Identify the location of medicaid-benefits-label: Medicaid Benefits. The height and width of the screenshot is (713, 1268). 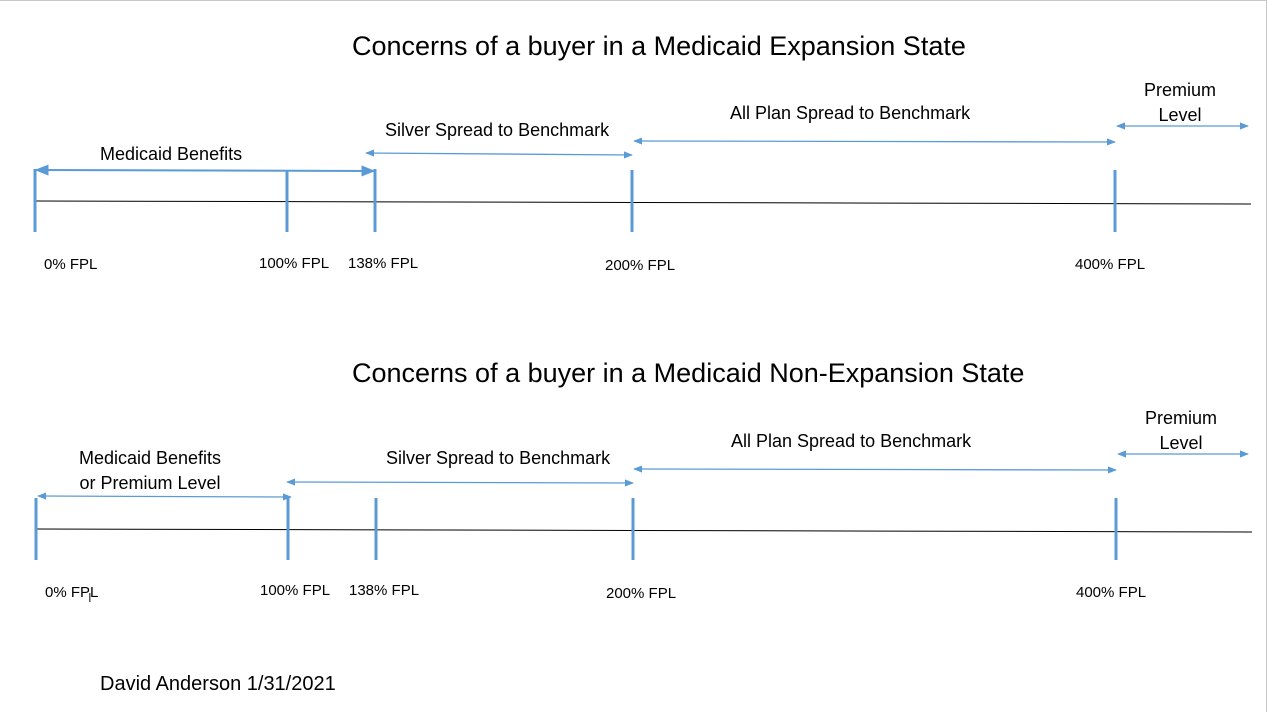
(171, 154).